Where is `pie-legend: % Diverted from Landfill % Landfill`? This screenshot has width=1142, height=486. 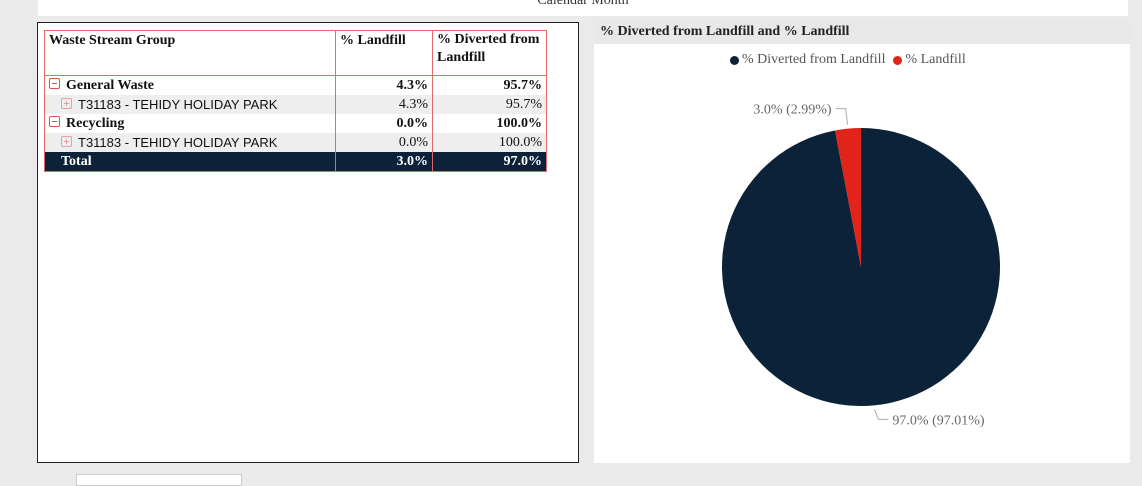
pie-legend: % Diverted from Landfill % Landfill is located at coordinates (848, 60).